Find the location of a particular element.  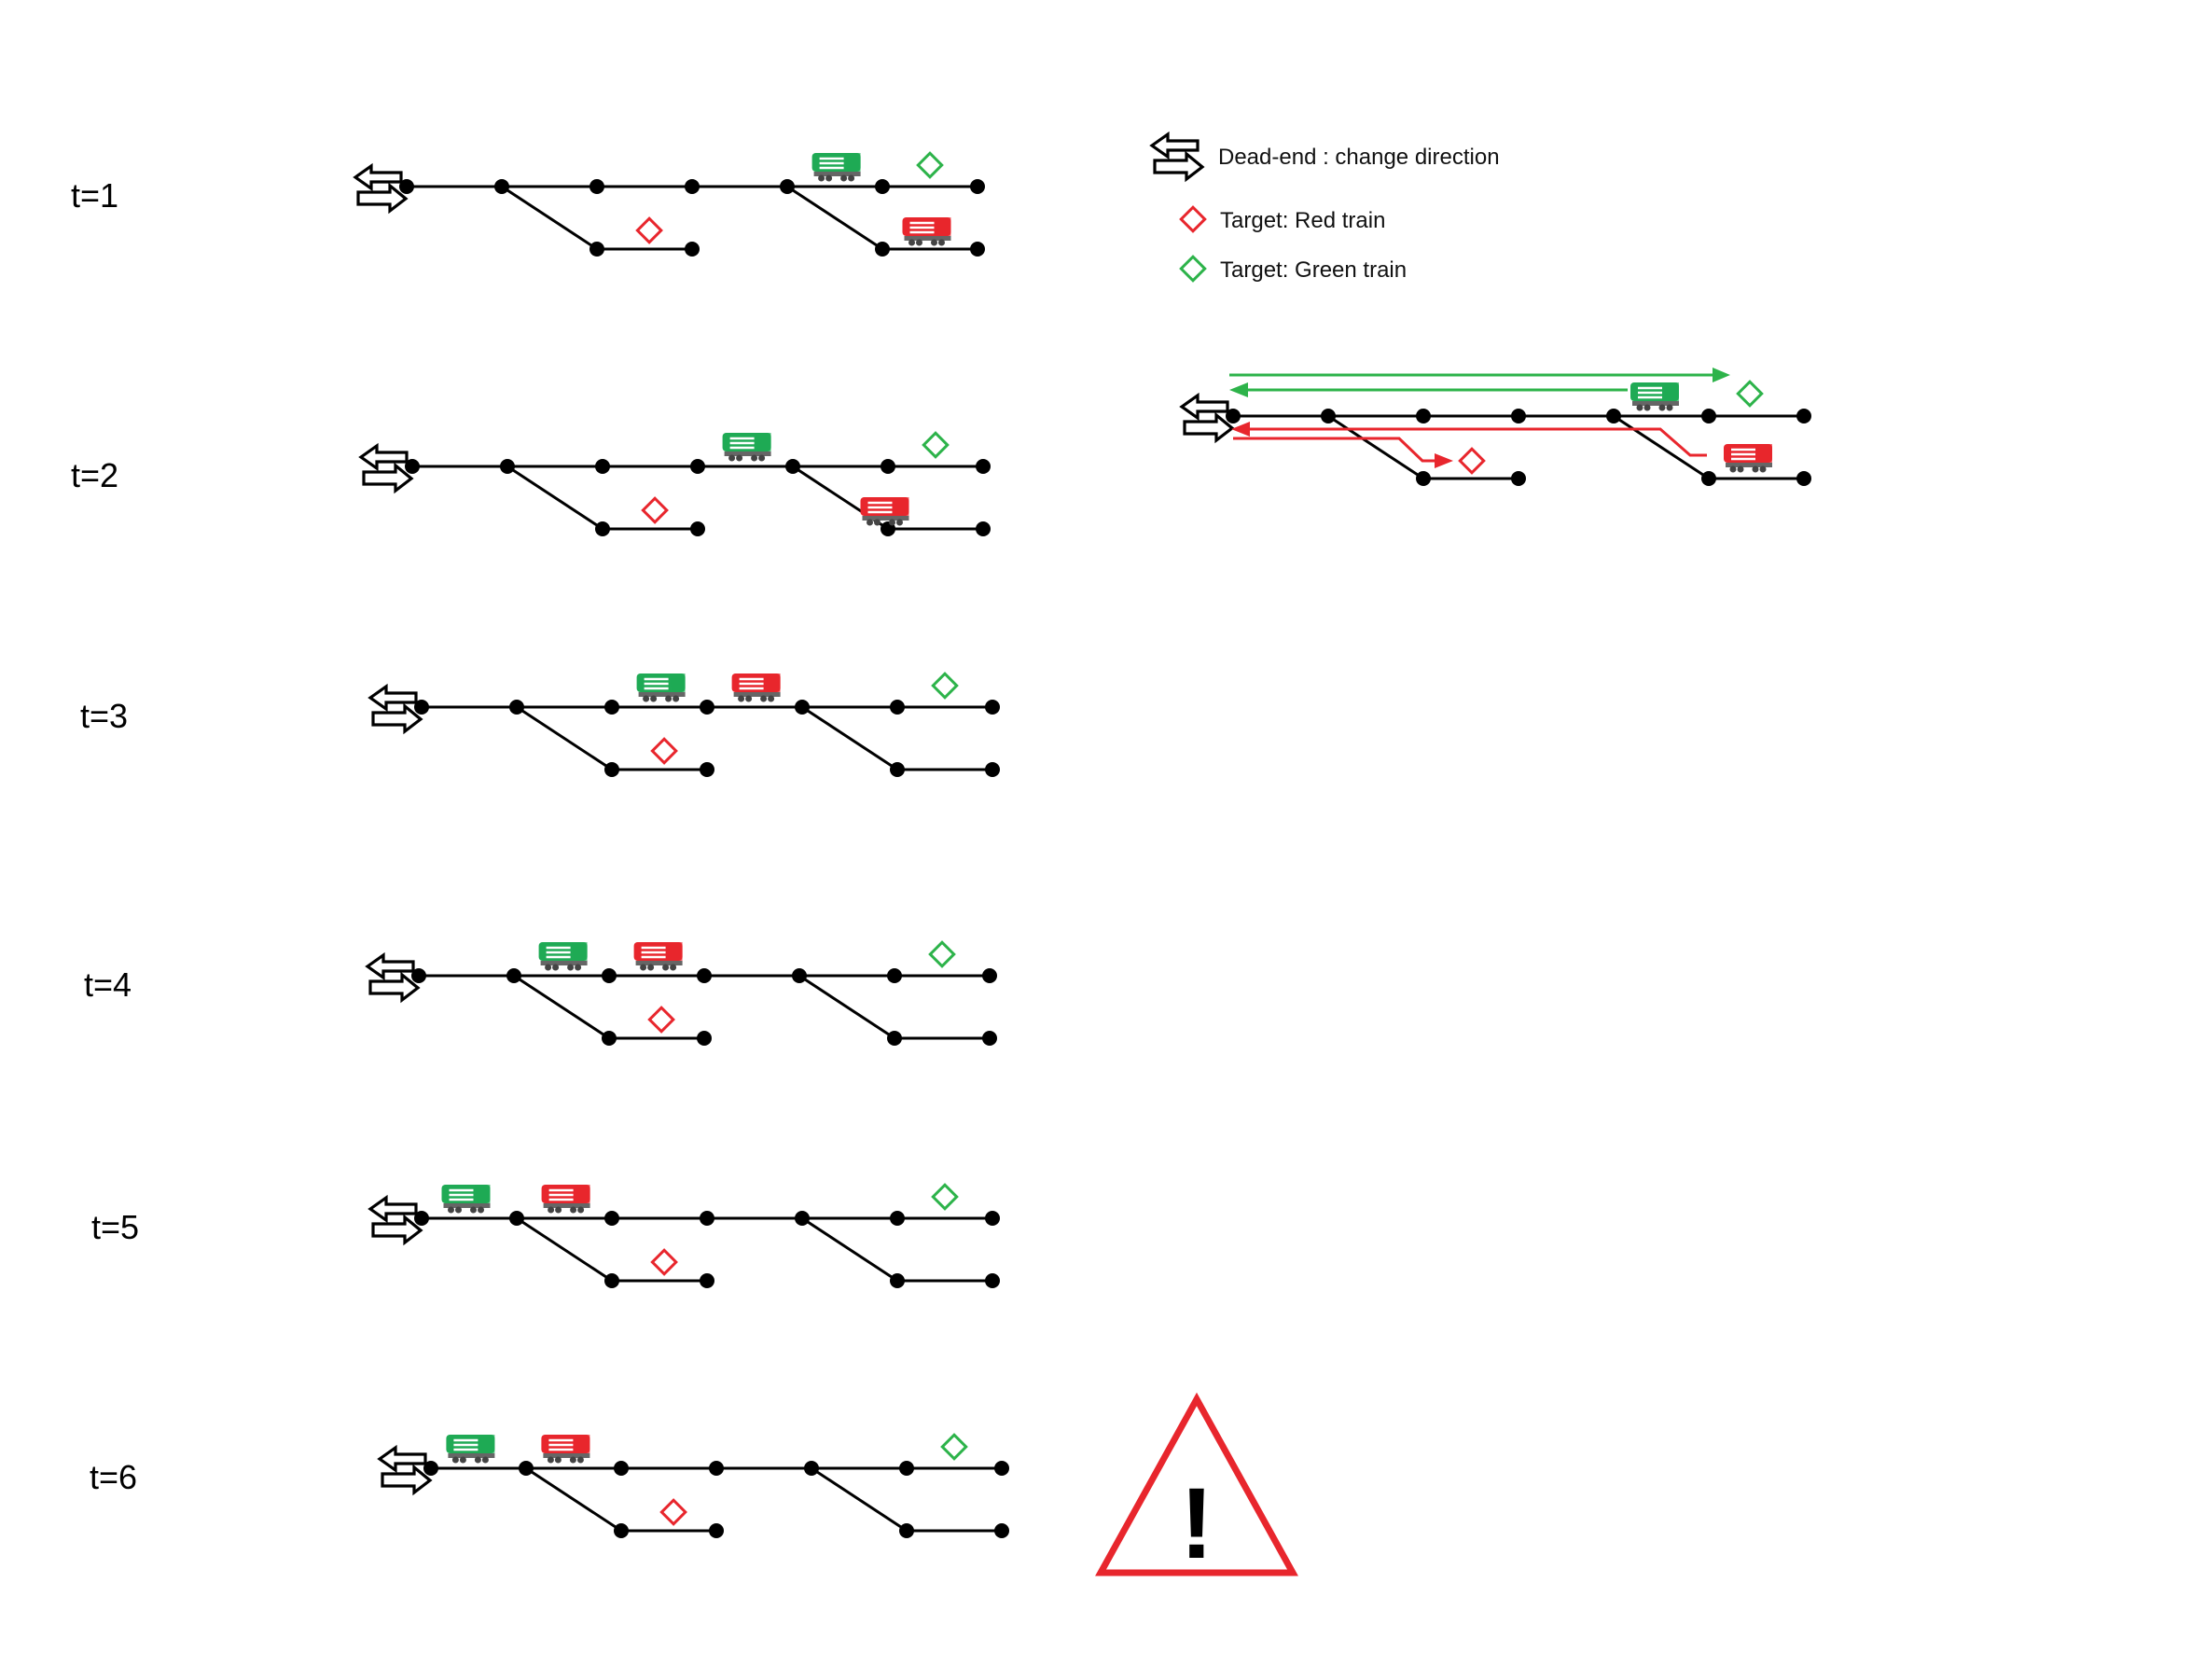

time-step-label: t=3 is located at coordinates (104, 716).